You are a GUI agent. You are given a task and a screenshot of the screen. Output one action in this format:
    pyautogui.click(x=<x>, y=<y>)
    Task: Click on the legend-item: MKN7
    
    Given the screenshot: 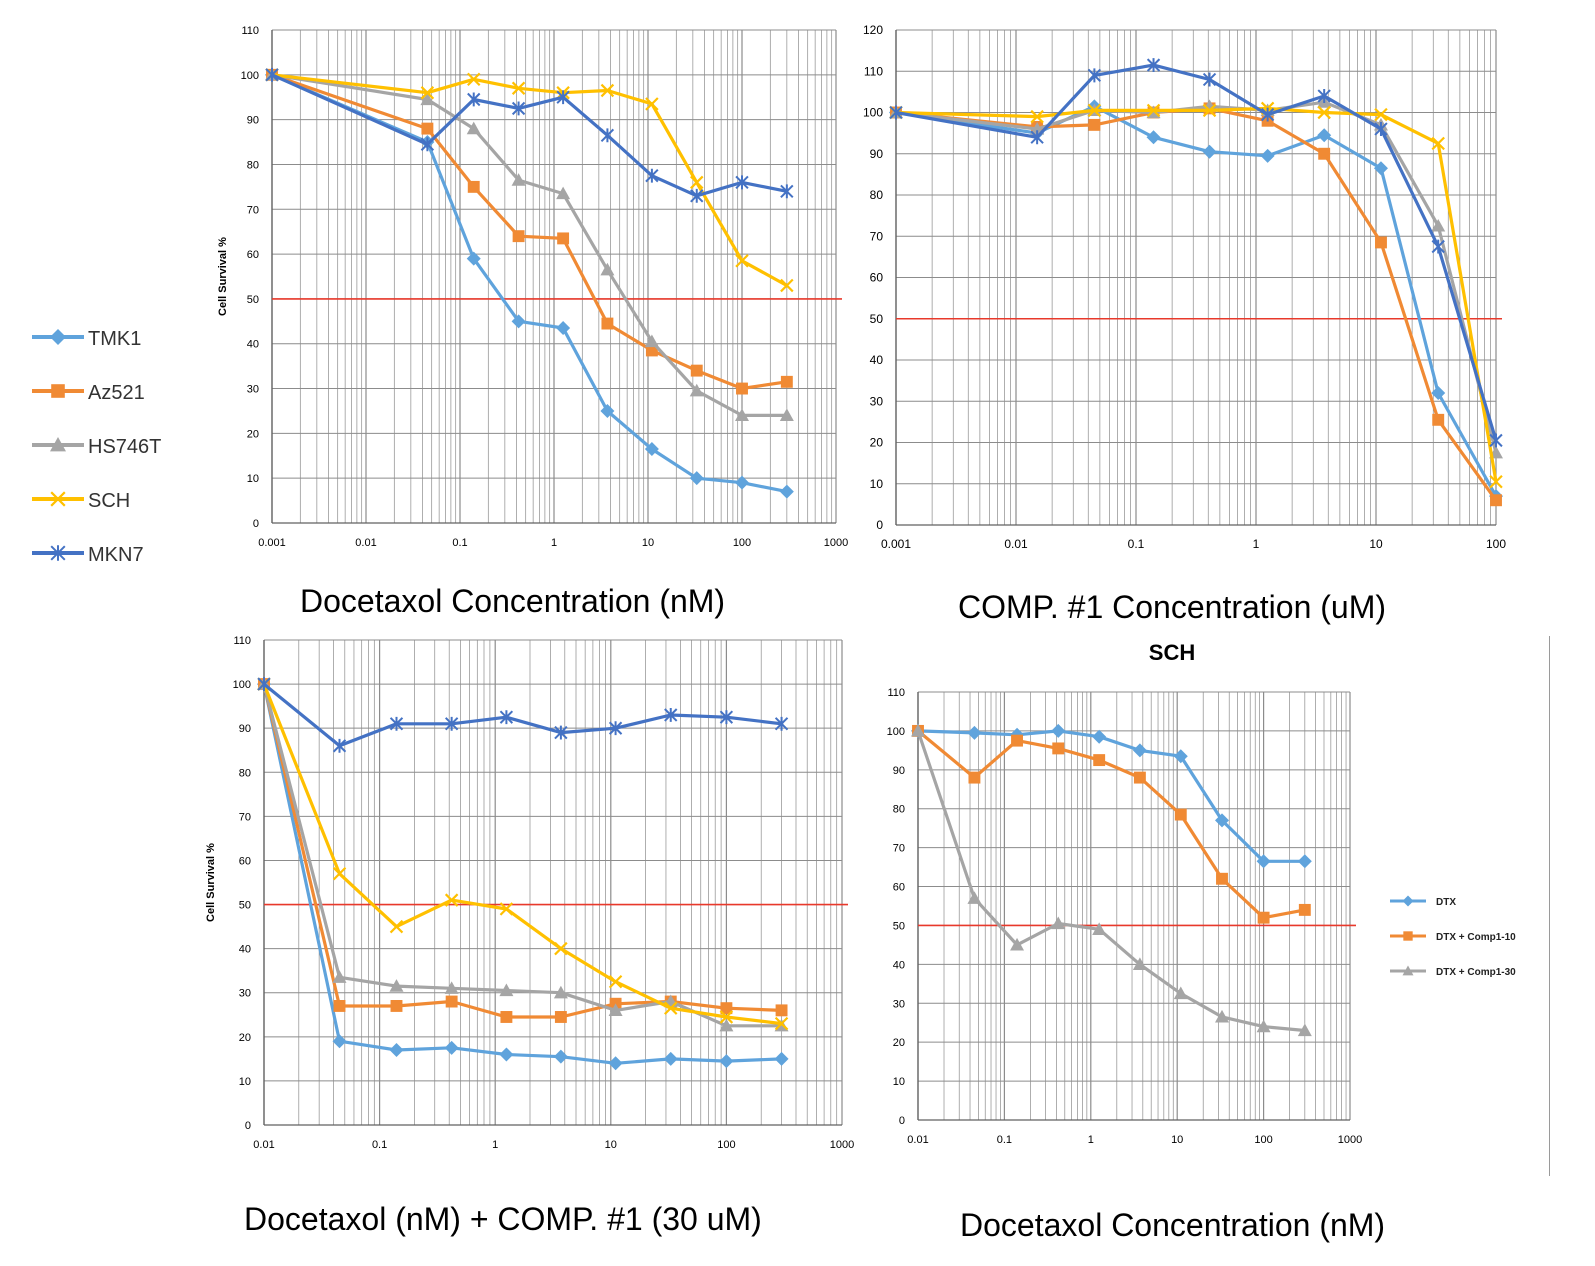 What is the action you would take?
    pyautogui.click(x=88, y=555)
    